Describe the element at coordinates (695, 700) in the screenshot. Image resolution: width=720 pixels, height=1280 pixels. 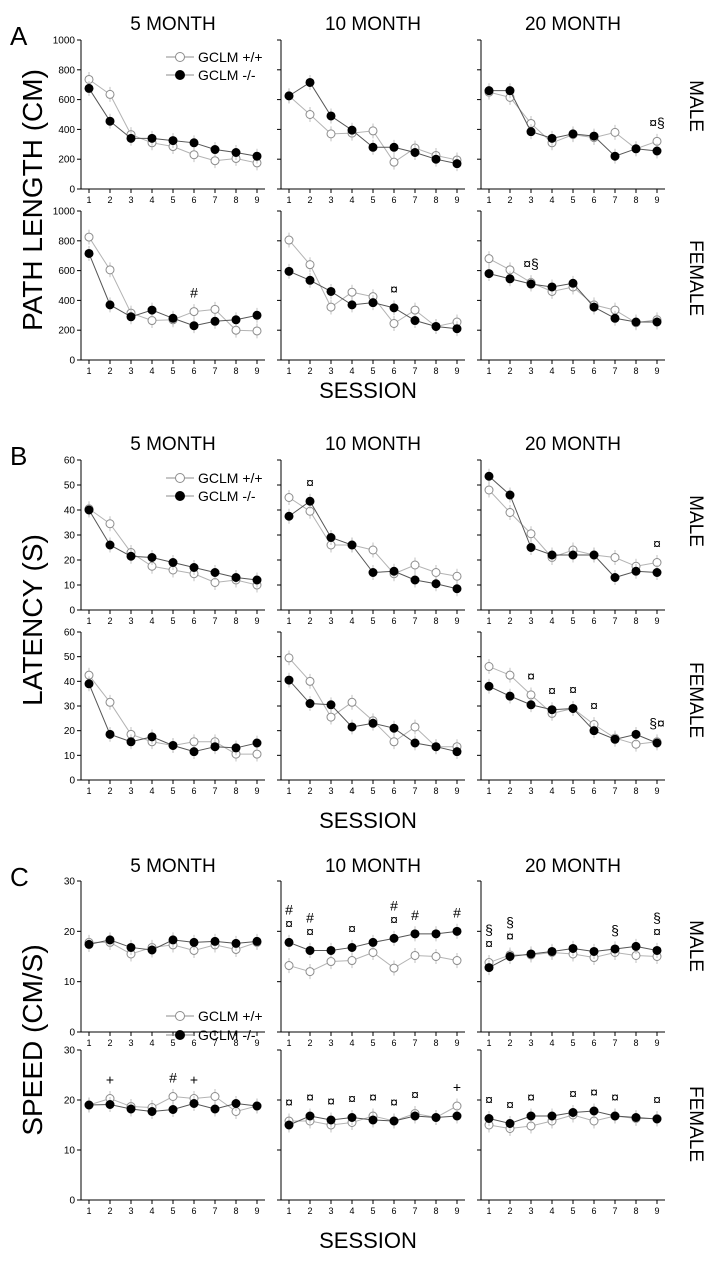
I see `row-label: FEMALE` at that location.